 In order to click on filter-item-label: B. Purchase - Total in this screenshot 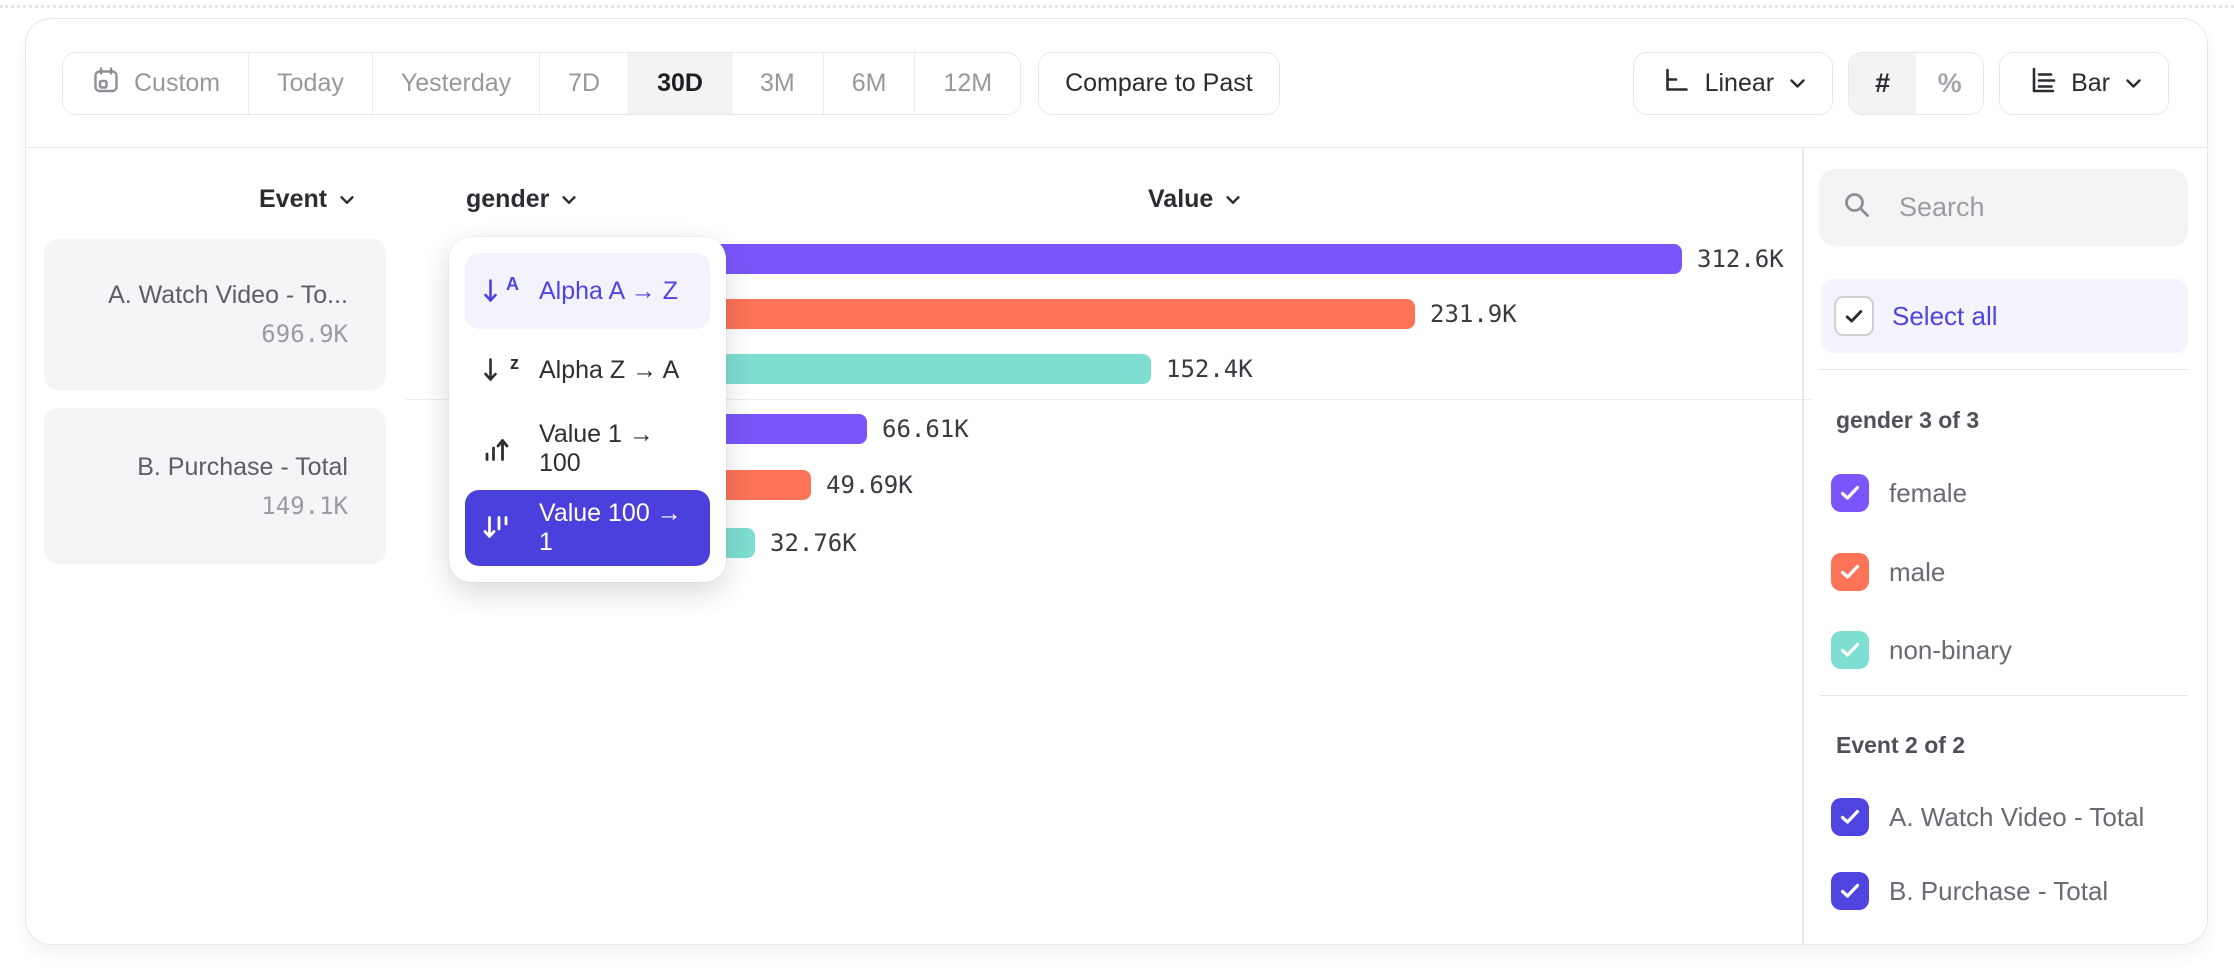, I will do `click(1999, 890)`.